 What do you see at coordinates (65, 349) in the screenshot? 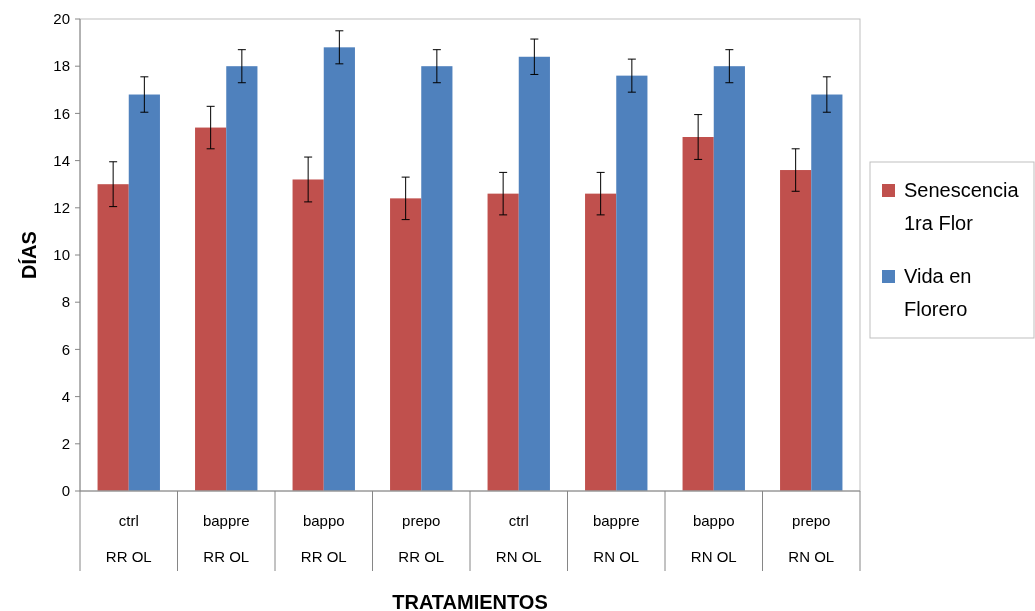
I see `y-tick-label: 6` at bounding box center [65, 349].